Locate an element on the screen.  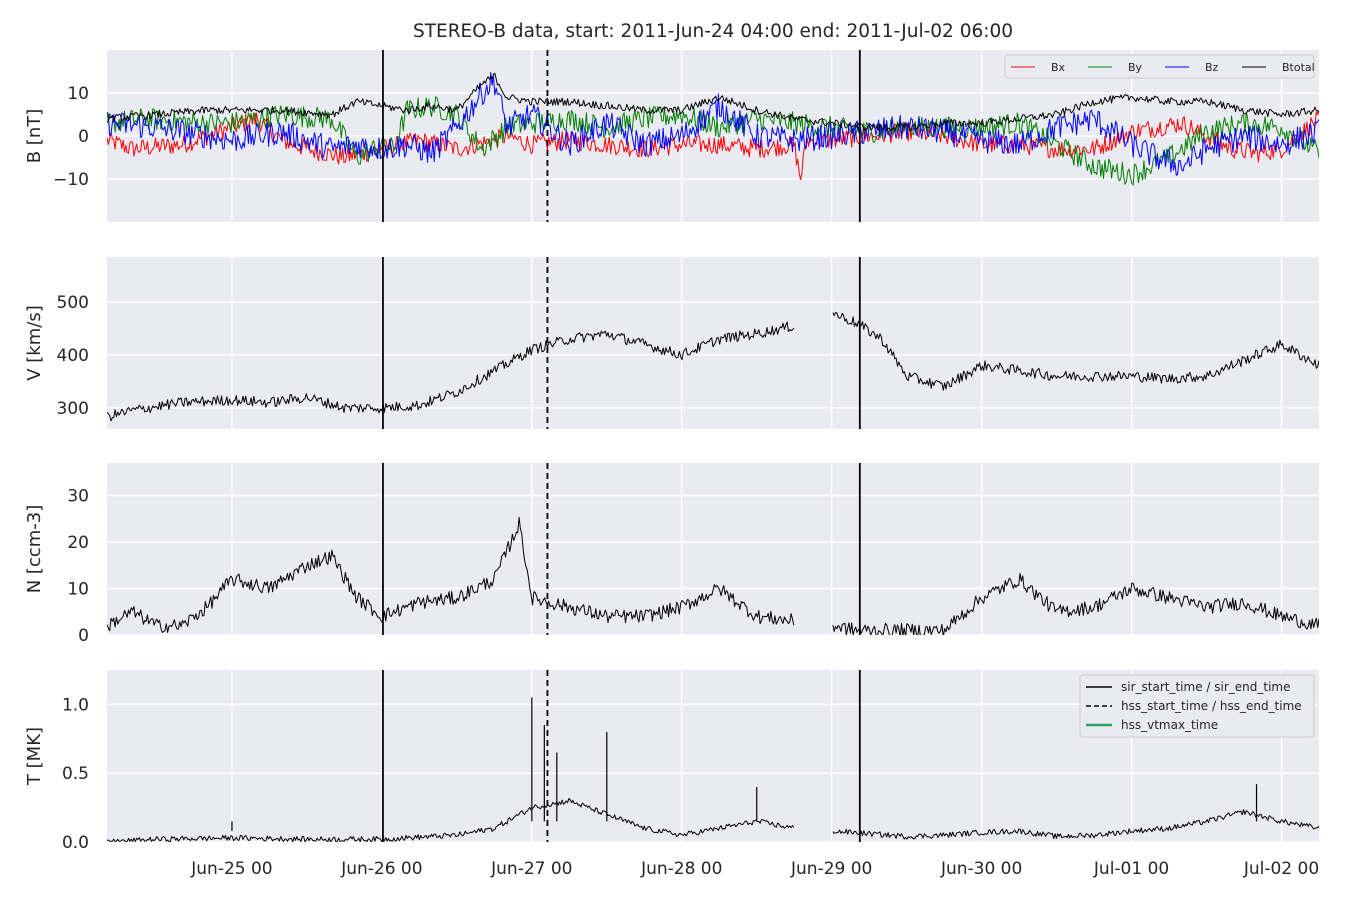
series-line-btotal is located at coordinates (713, 102).